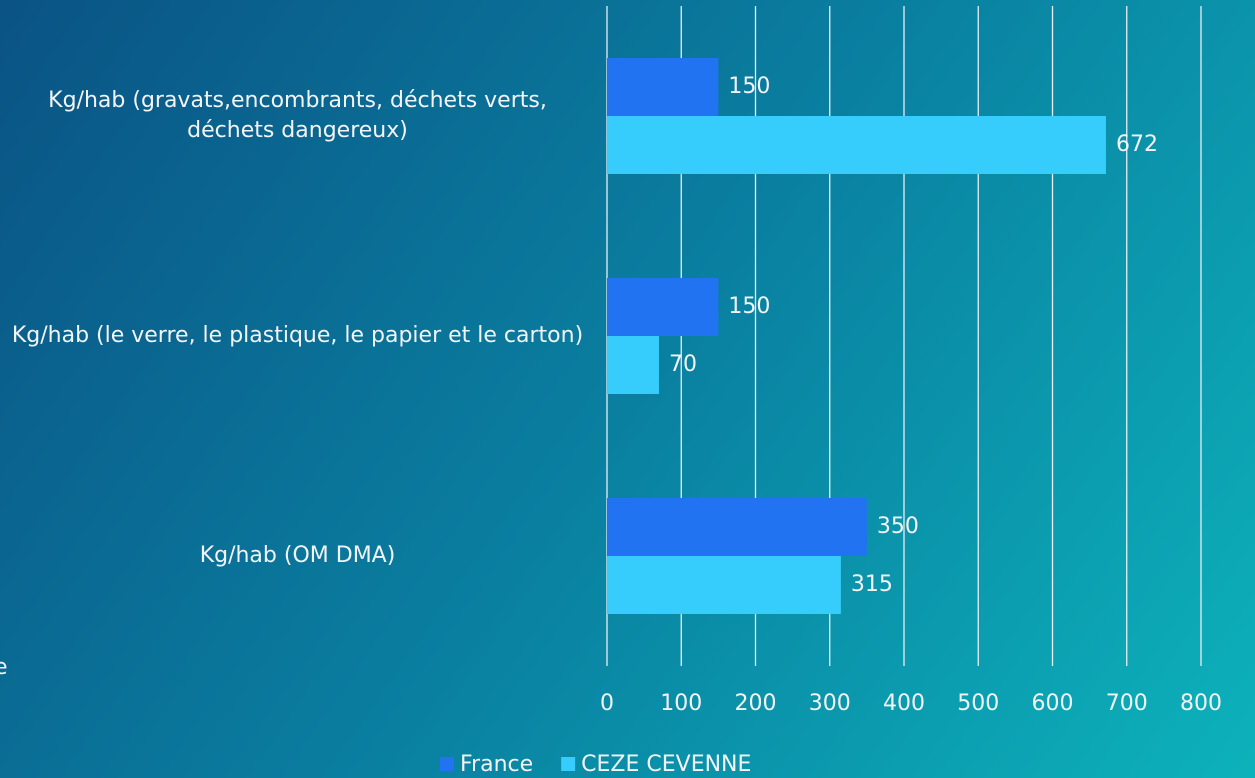 The width and height of the screenshot is (1255, 778). I want to click on x-tick-label: 500, so click(978, 703).